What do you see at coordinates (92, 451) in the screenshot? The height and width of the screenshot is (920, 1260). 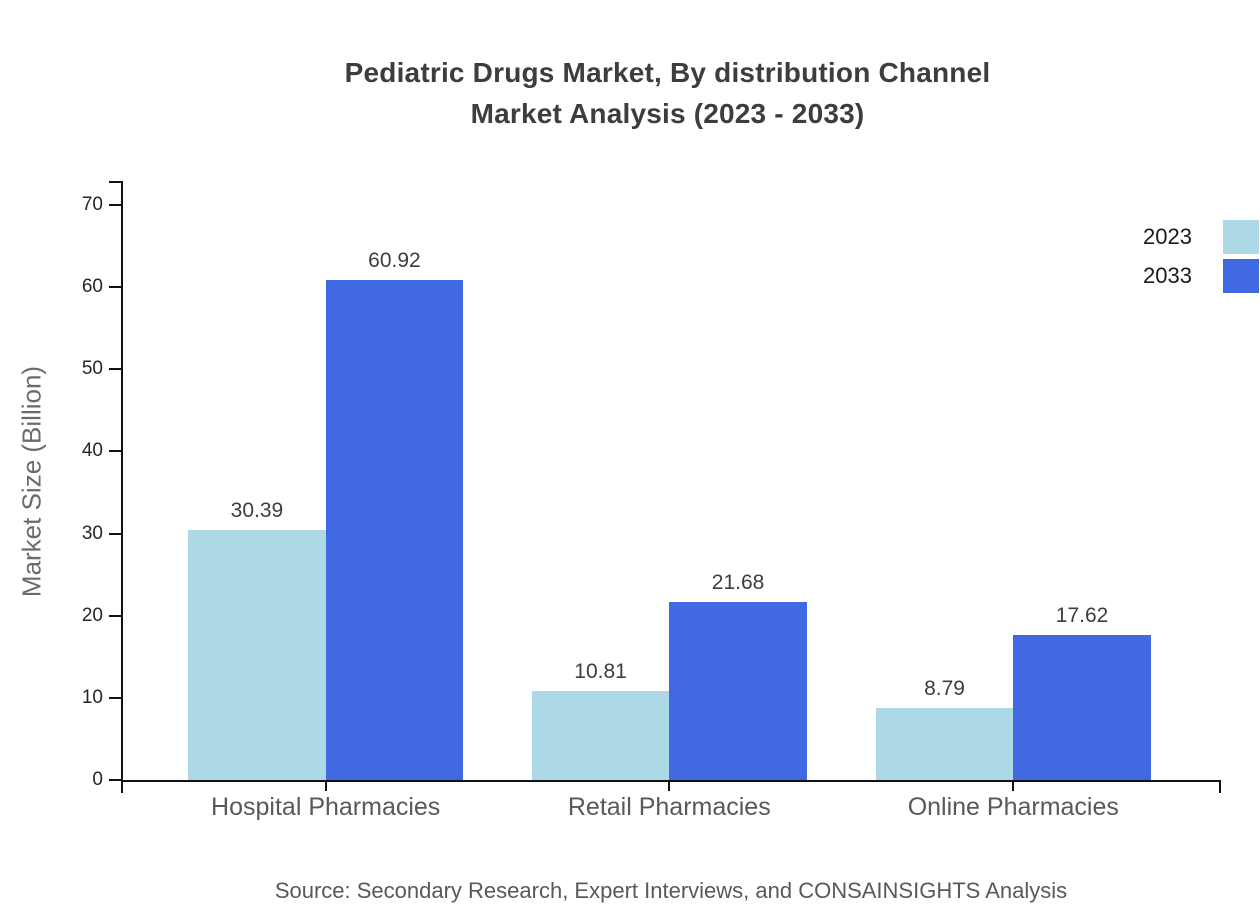 I see `y-tick-label-40: 40` at bounding box center [92, 451].